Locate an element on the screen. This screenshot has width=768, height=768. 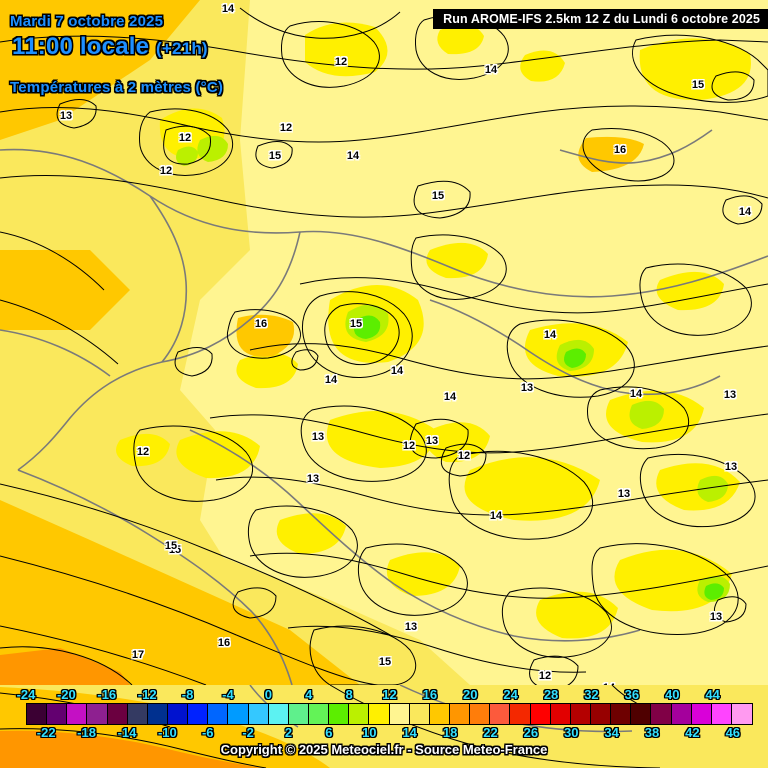
forecast-time: 11:00 locale (+21h) is located at coordinates (110, 47).